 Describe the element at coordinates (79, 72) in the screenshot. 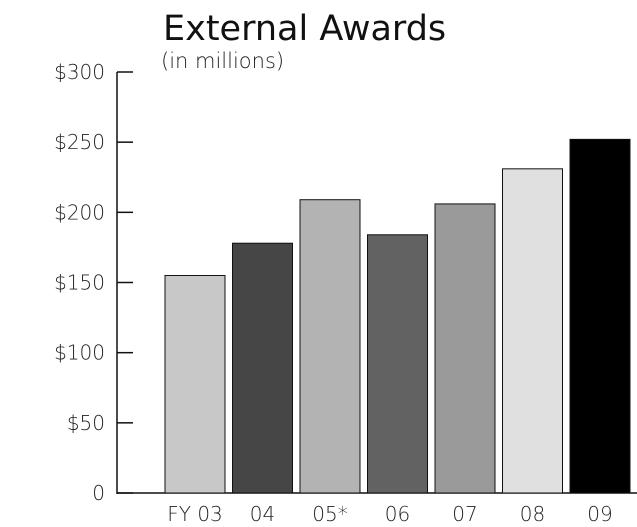

I see `y-tick-label: $300` at that location.